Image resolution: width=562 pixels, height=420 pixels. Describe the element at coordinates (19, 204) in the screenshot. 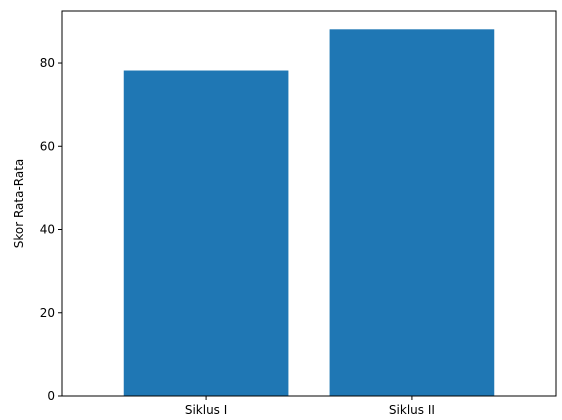

I see `y-axis-label: Skor Rata-Rata` at that location.